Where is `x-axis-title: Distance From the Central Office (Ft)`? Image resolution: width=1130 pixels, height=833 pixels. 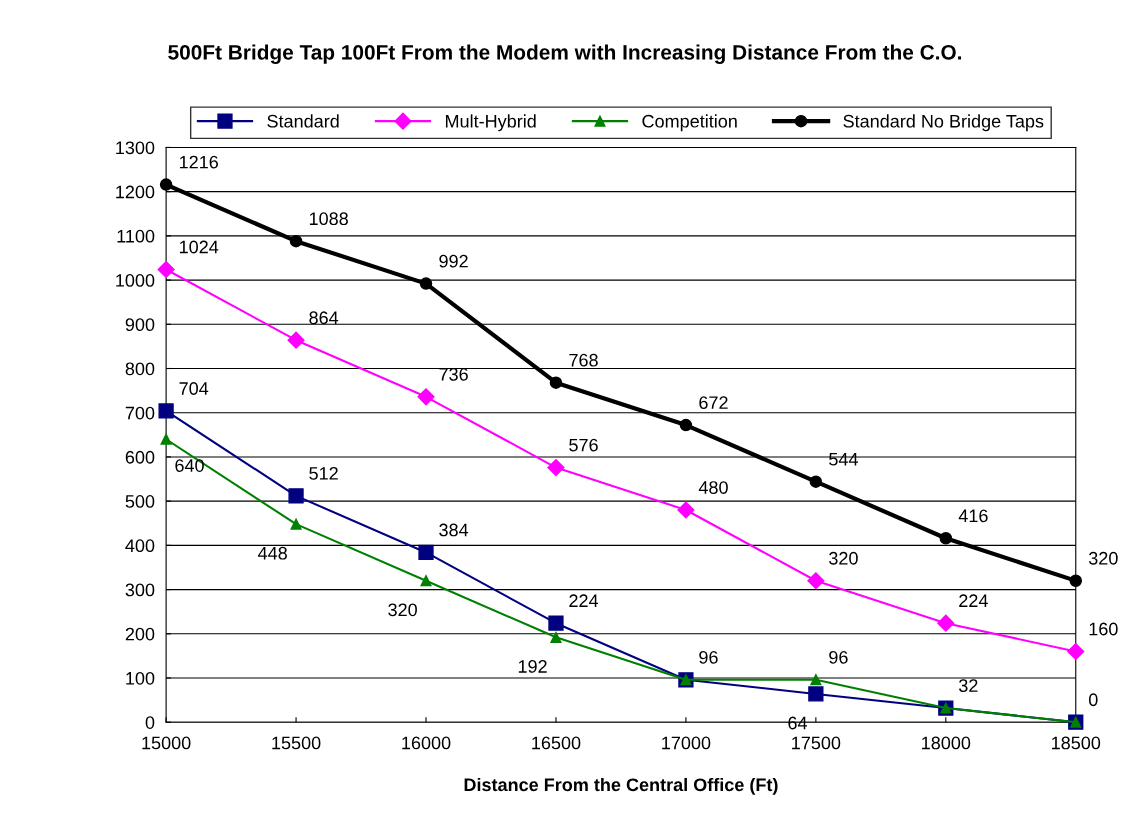
x-axis-title: Distance From the Central Office (Ft) is located at coordinates (621, 786).